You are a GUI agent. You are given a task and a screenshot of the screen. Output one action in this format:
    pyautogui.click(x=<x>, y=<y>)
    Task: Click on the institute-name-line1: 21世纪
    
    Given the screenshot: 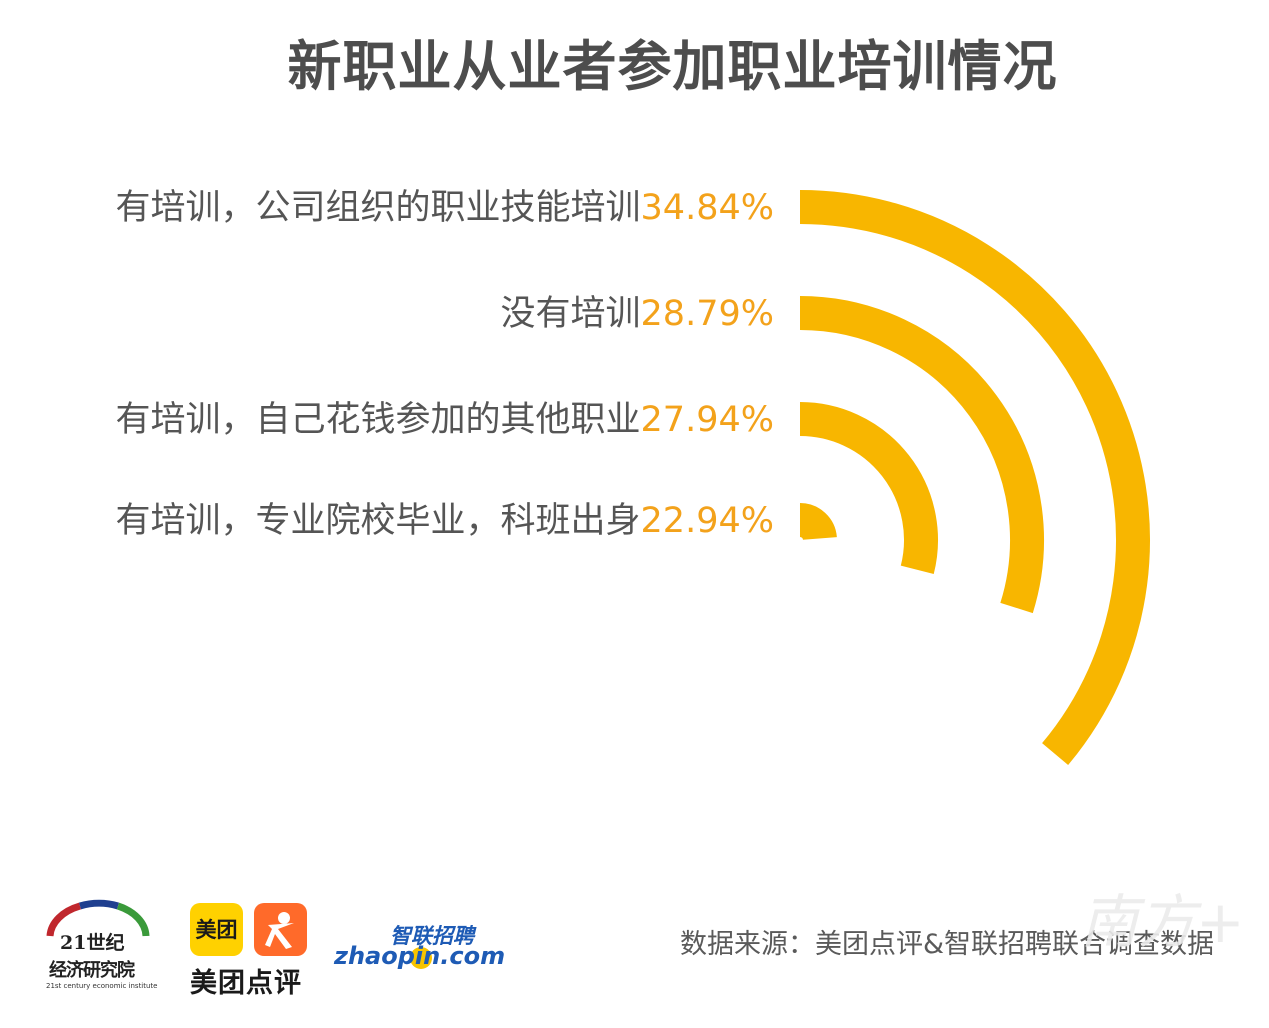 What is the action you would take?
    pyautogui.click(x=92, y=943)
    